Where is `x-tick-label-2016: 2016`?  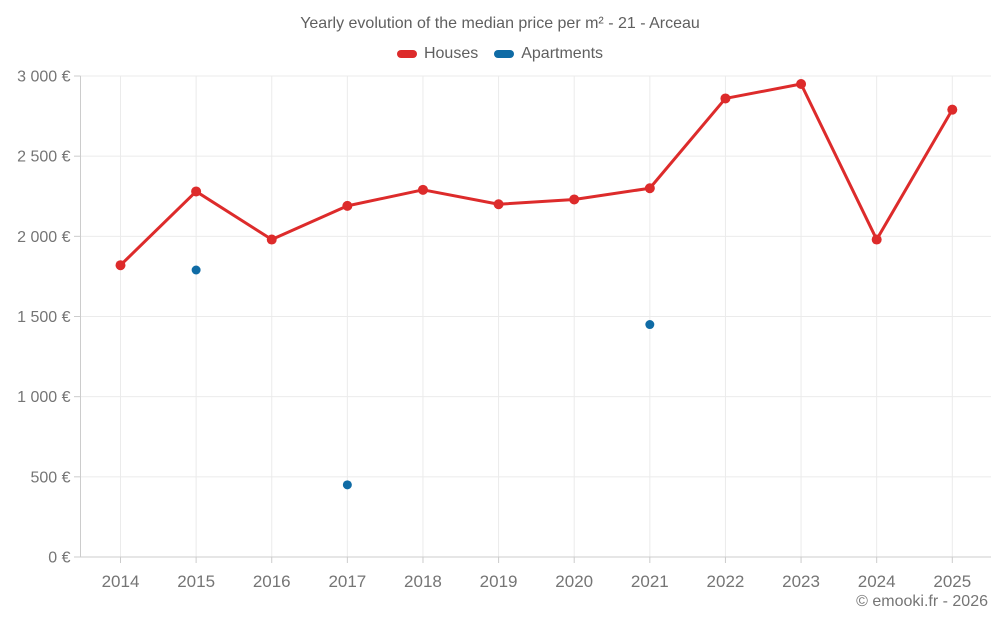
x-tick-label-2016: 2016 is located at coordinates (272, 581).